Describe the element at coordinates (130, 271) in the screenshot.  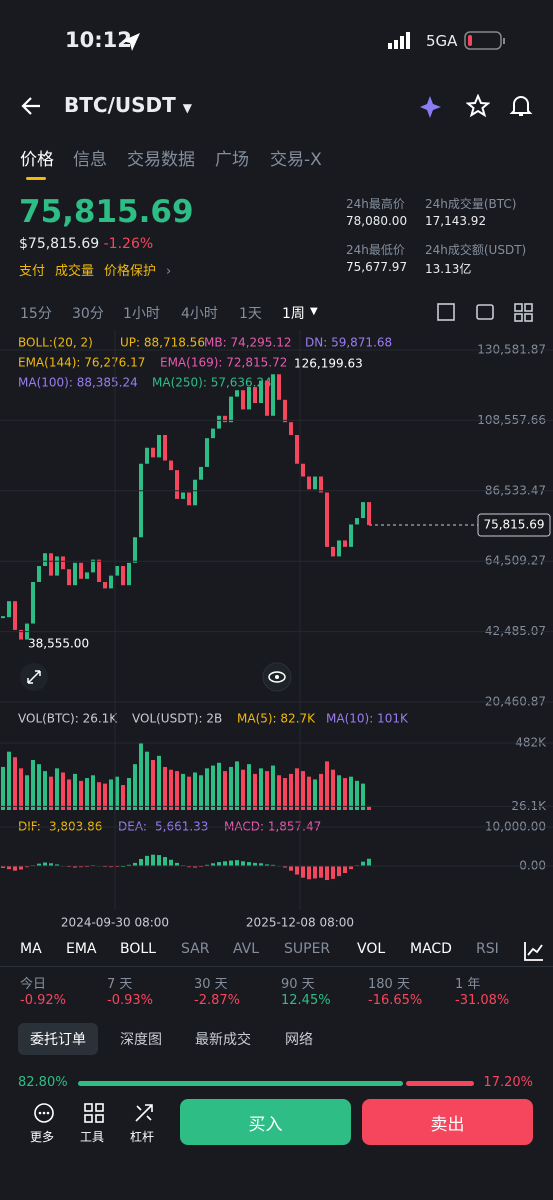
I see `price-tag: 价格保护` at that location.